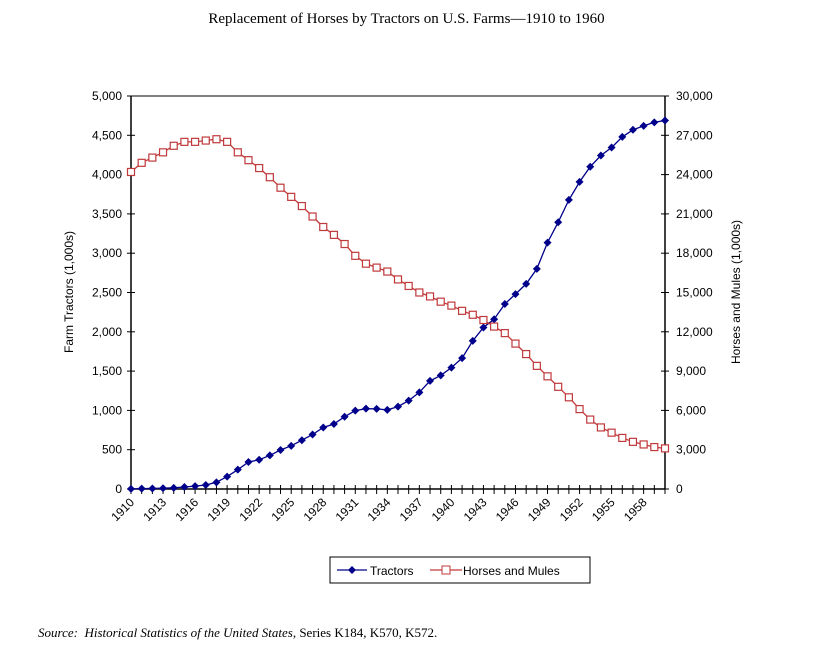 The height and width of the screenshot is (651, 813). Describe the element at coordinates (107, 371) in the screenshot. I see `y-tick-label-left: 1,500` at that location.